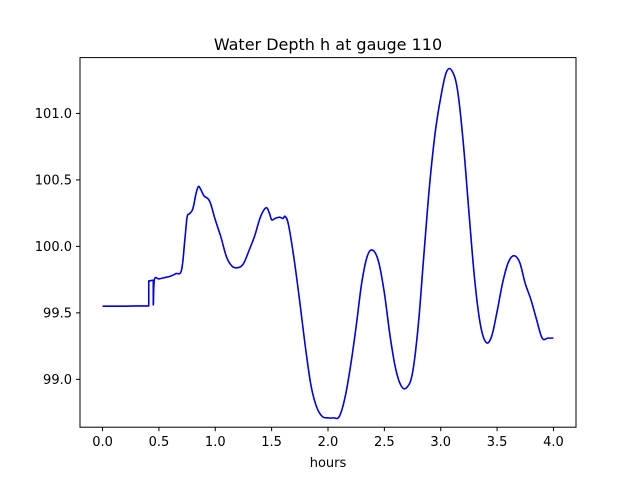 The height and width of the screenshot is (480, 640). What do you see at coordinates (553, 442) in the screenshot?
I see `x-tick-label: 4.0` at bounding box center [553, 442].